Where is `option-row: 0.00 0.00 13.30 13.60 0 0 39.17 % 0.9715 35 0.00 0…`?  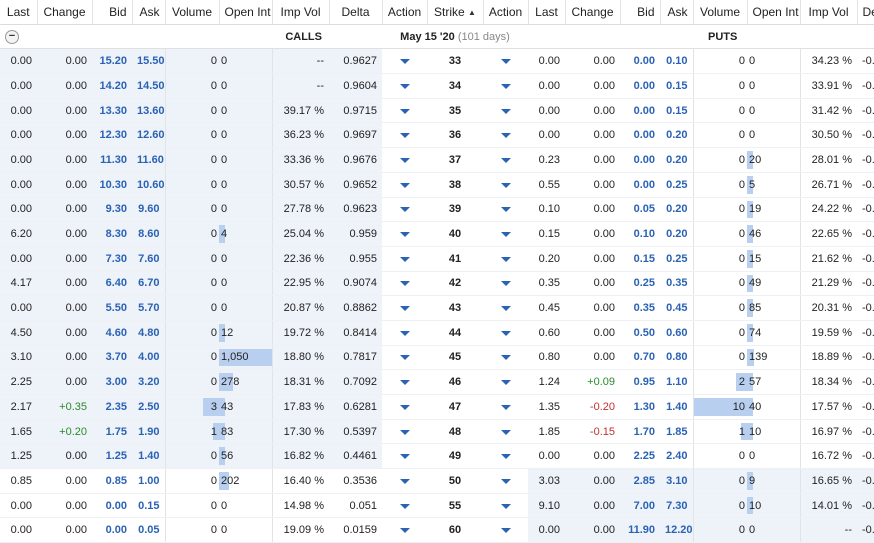 option-row: 0.00 0.00 13.30 13.60 0 0 39.17 % 0.9715 35 0.00 0… is located at coordinates (437, 111).